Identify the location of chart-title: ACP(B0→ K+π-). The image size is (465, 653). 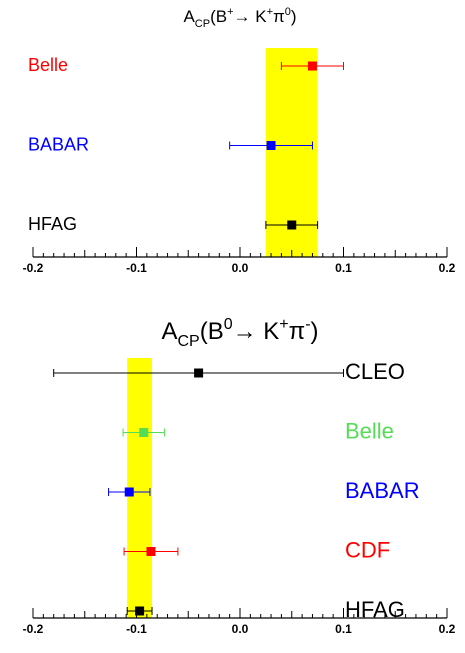
(239, 333).